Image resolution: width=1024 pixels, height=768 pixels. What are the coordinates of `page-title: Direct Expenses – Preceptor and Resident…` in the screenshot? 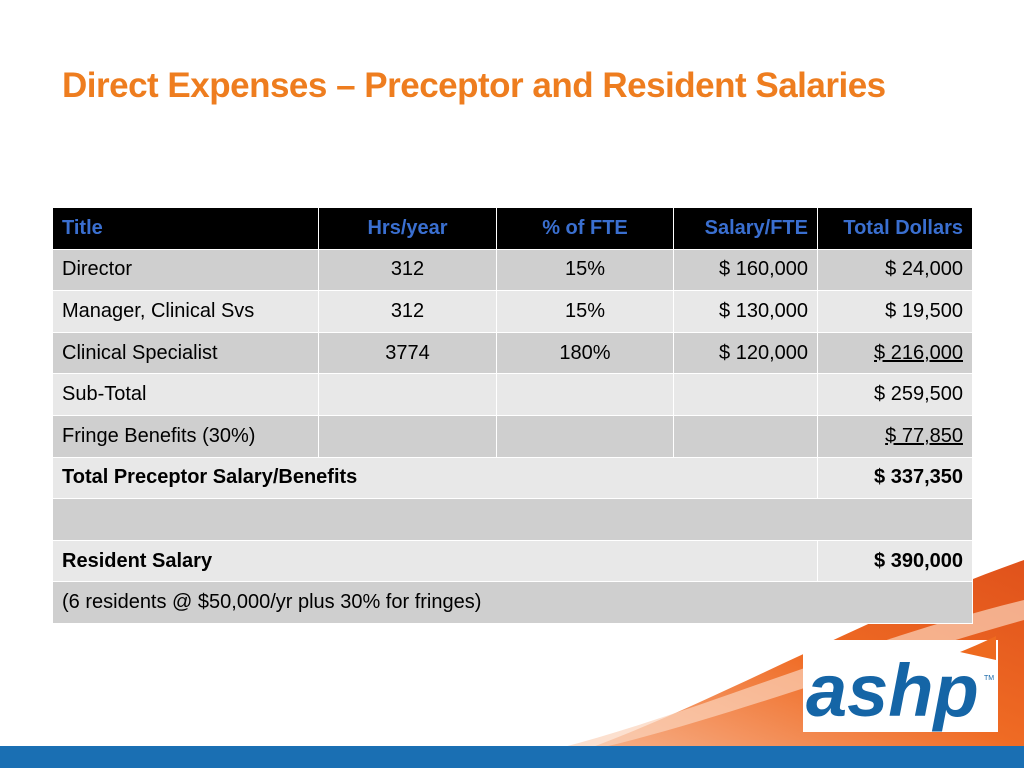 It's located at (474, 85).